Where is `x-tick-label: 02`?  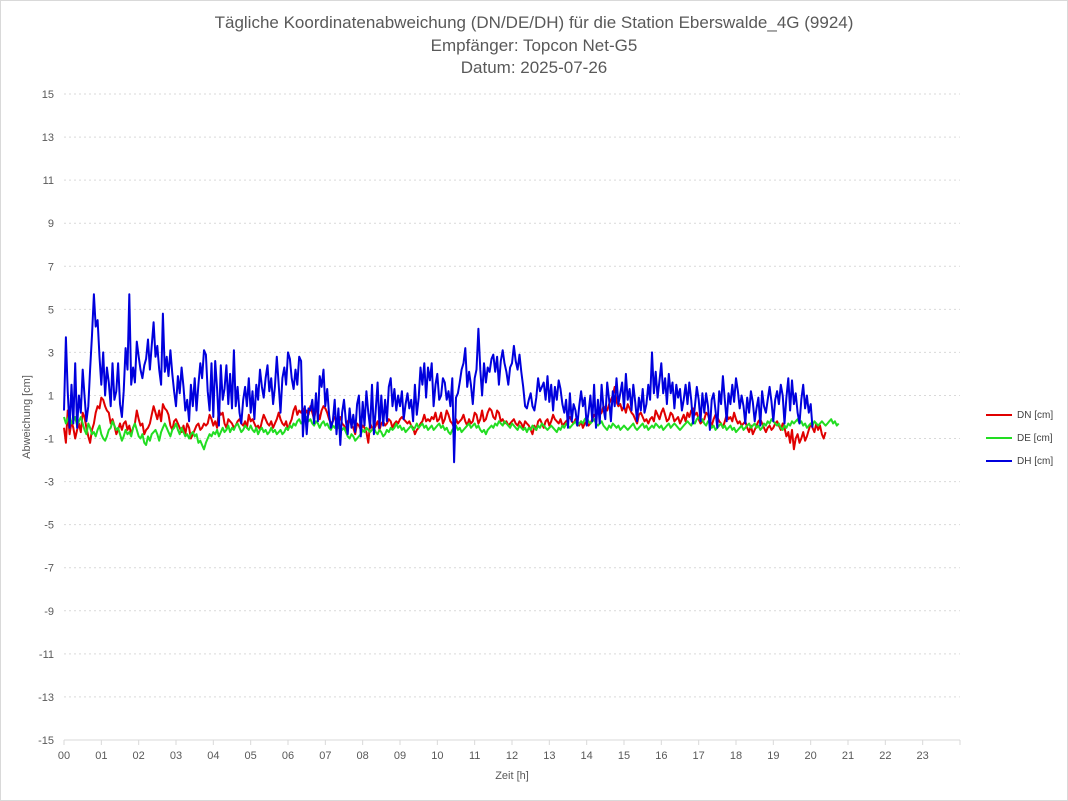
x-tick-label: 02 is located at coordinates (139, 756).